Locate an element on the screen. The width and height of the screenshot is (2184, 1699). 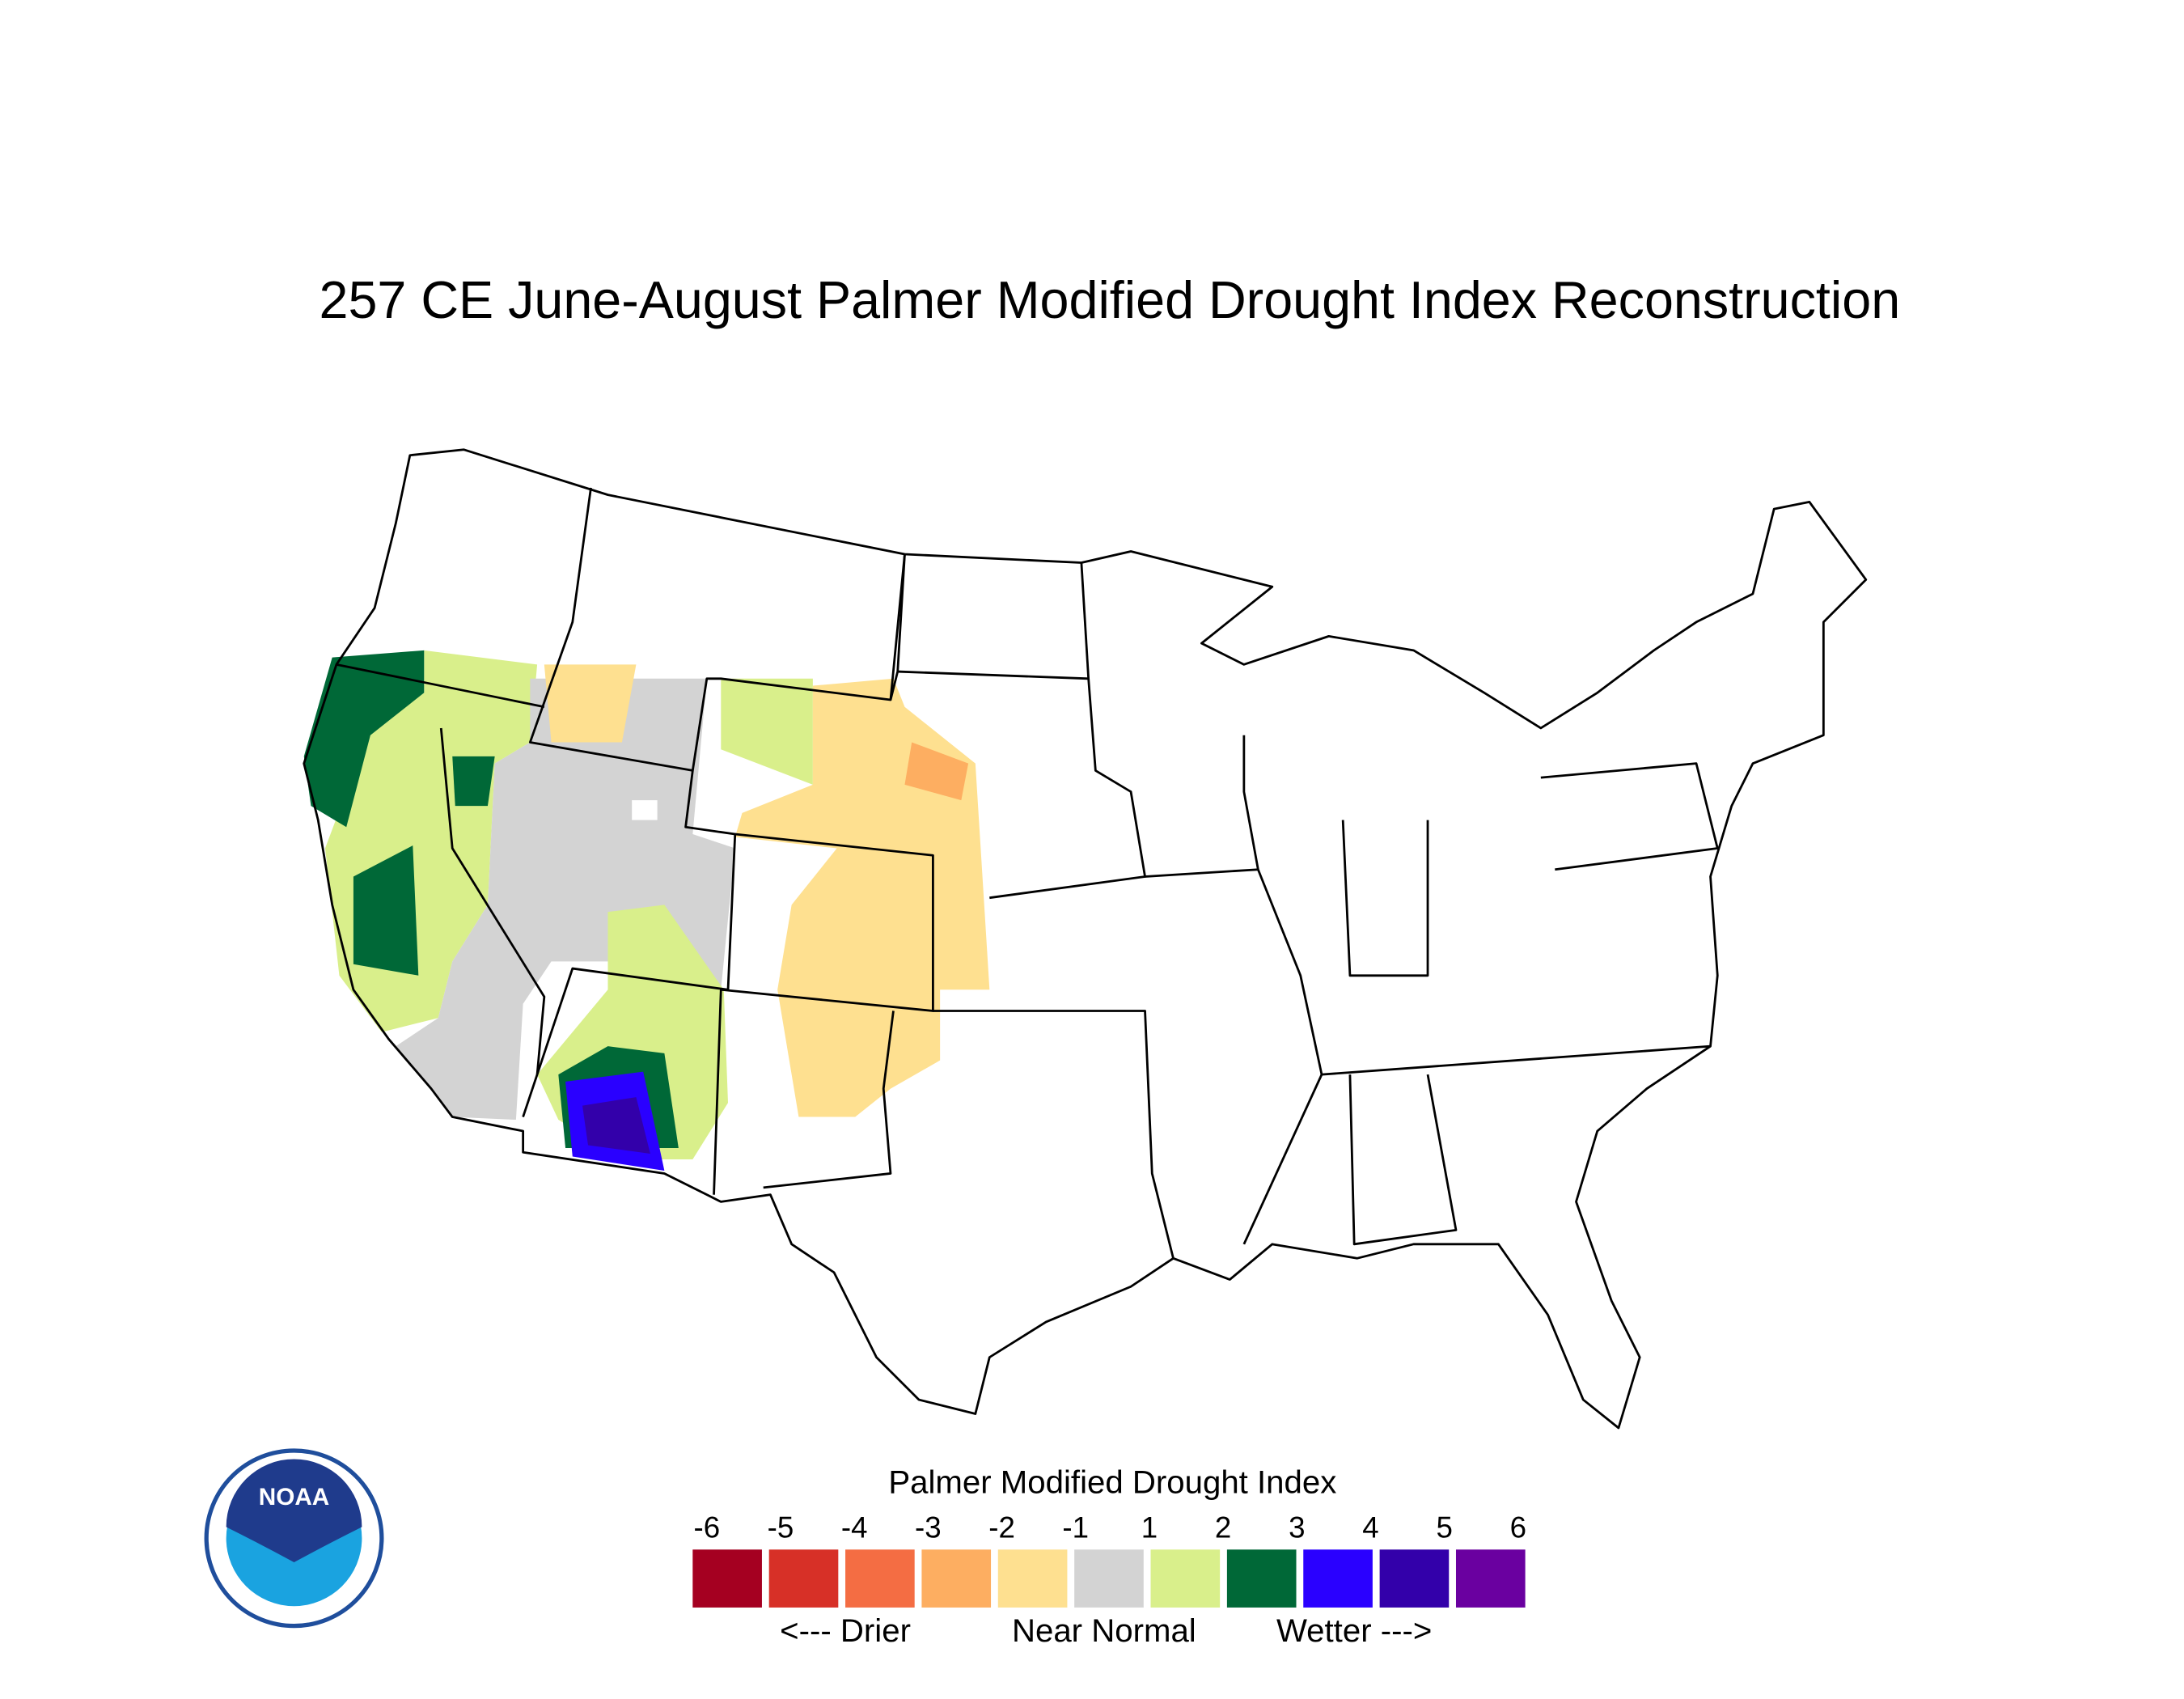
legend-title: Palmer Modified Drought Index is located at coordinates (1112, 1482).